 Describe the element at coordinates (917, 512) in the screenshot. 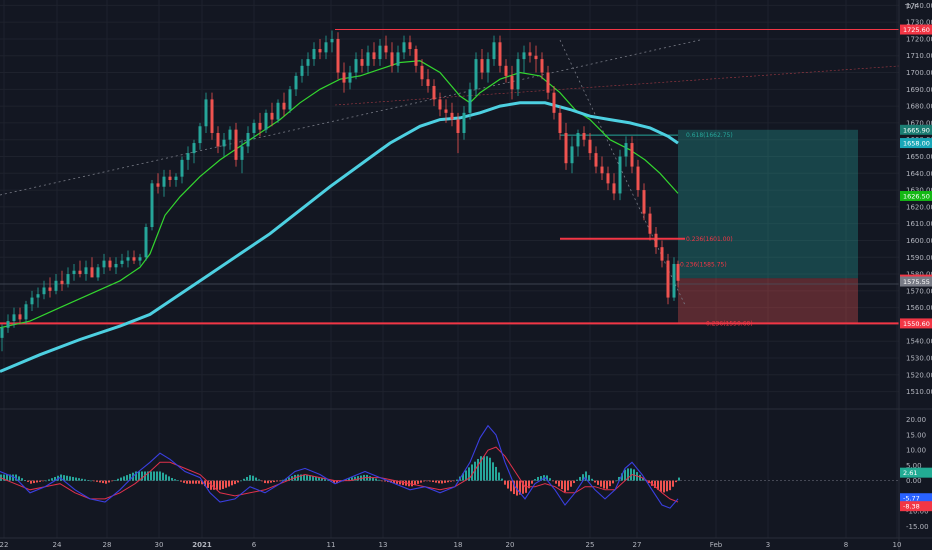

I see `osc-tick-label: -10.00` at that location.